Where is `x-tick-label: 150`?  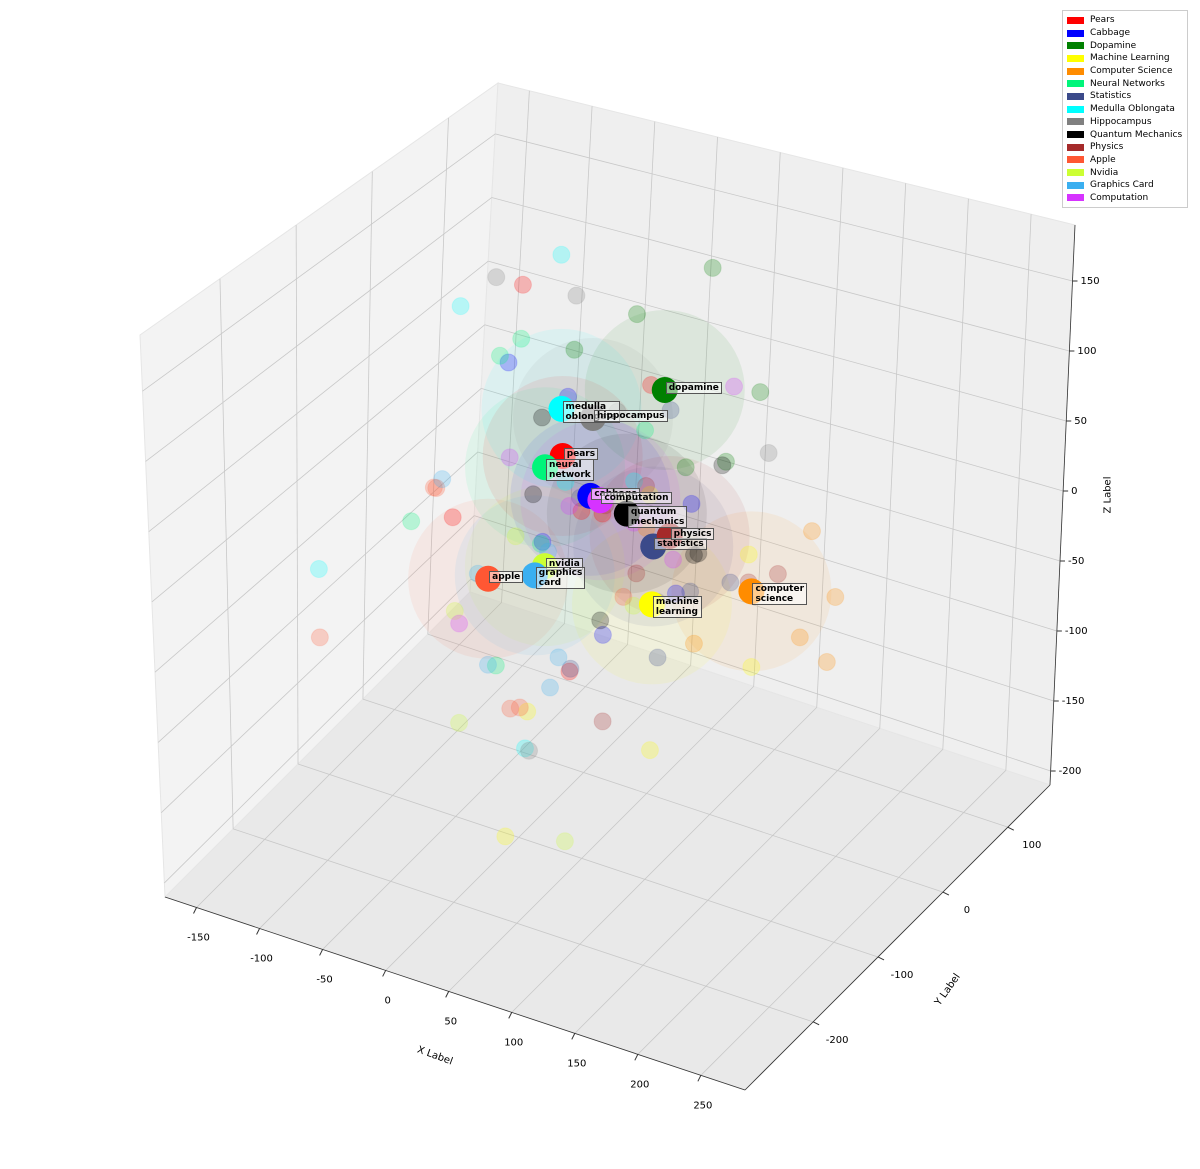
x-tick-label: 150 is located at coordinates (576, 1063).